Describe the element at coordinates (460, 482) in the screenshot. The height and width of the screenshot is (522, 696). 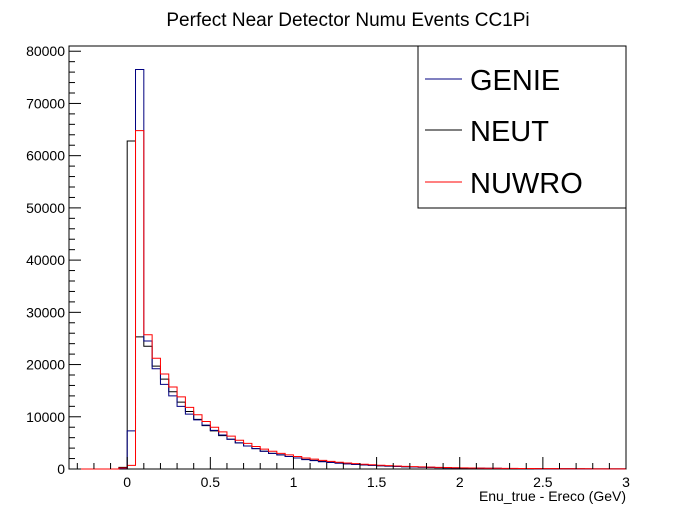
I see `x-tick-label: 2` at that location.